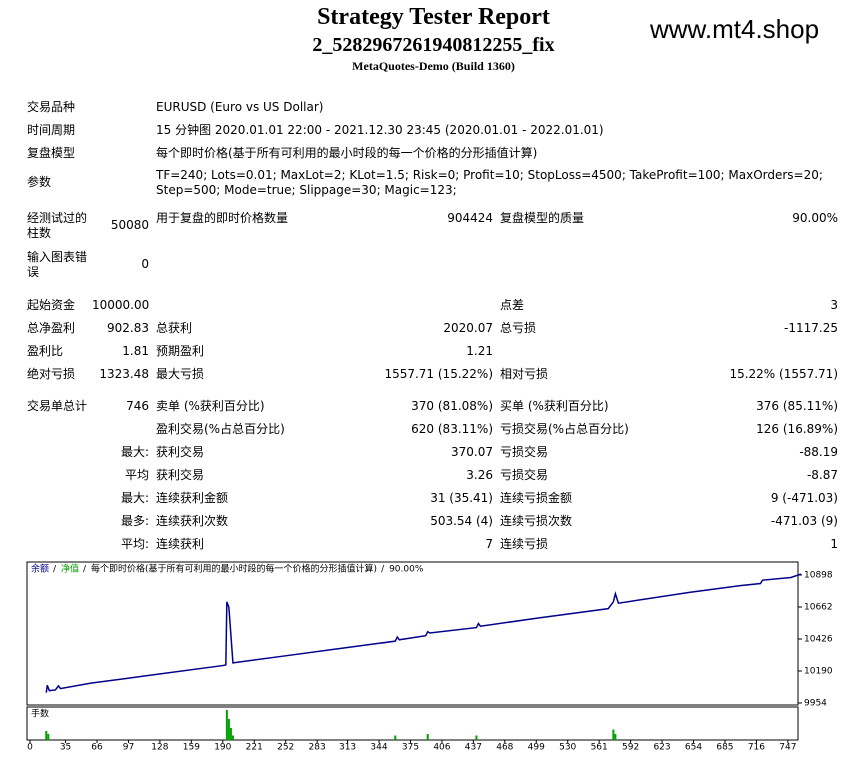  I want to click on x-tick-label: 375, so click(410, 748).